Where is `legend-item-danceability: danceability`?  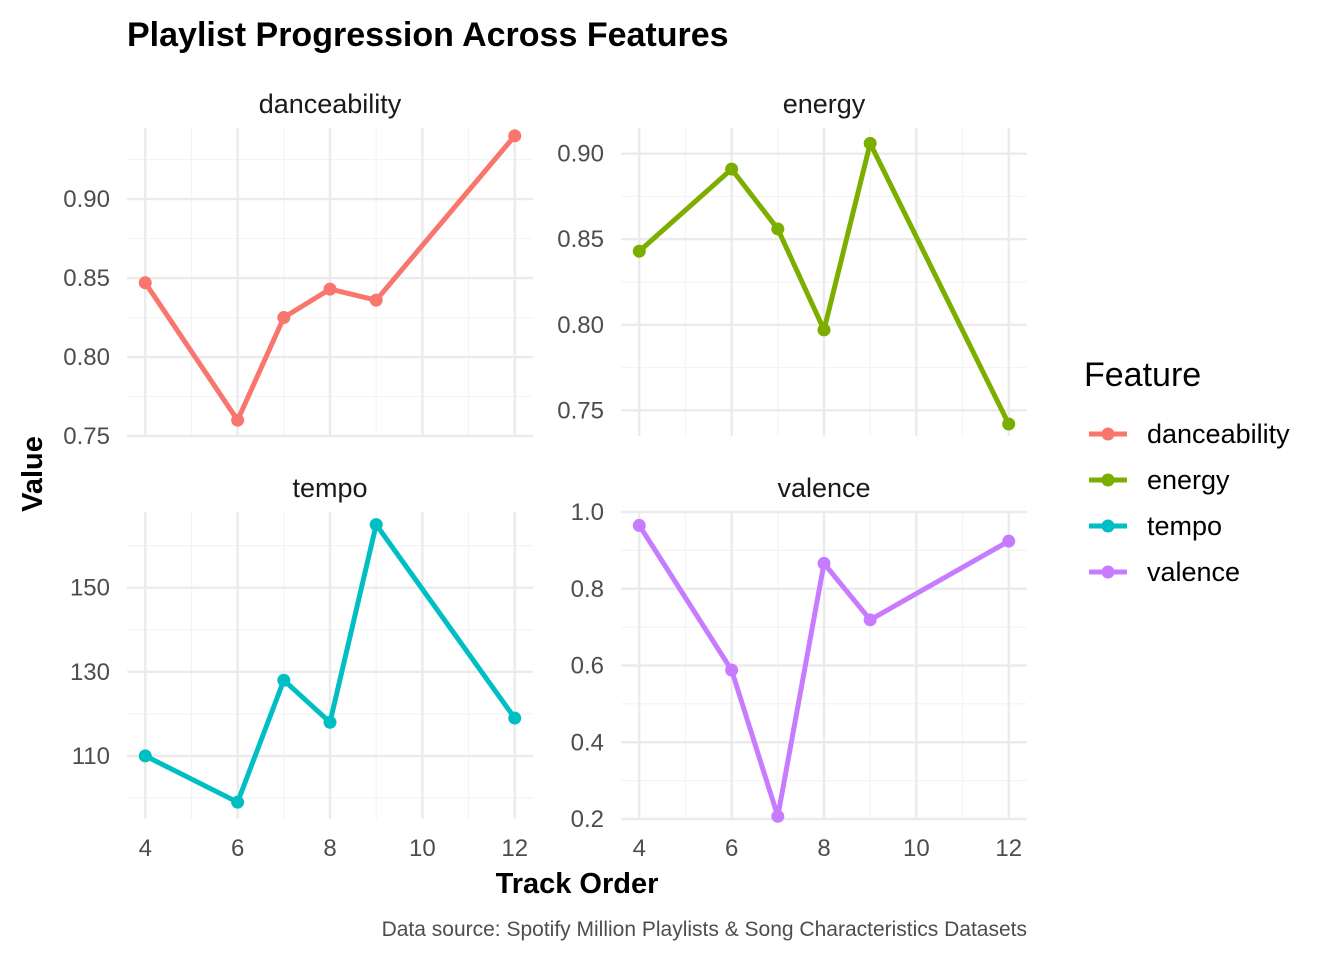
legend-item-danceability: danceability is located at coordinates (1189, 434).